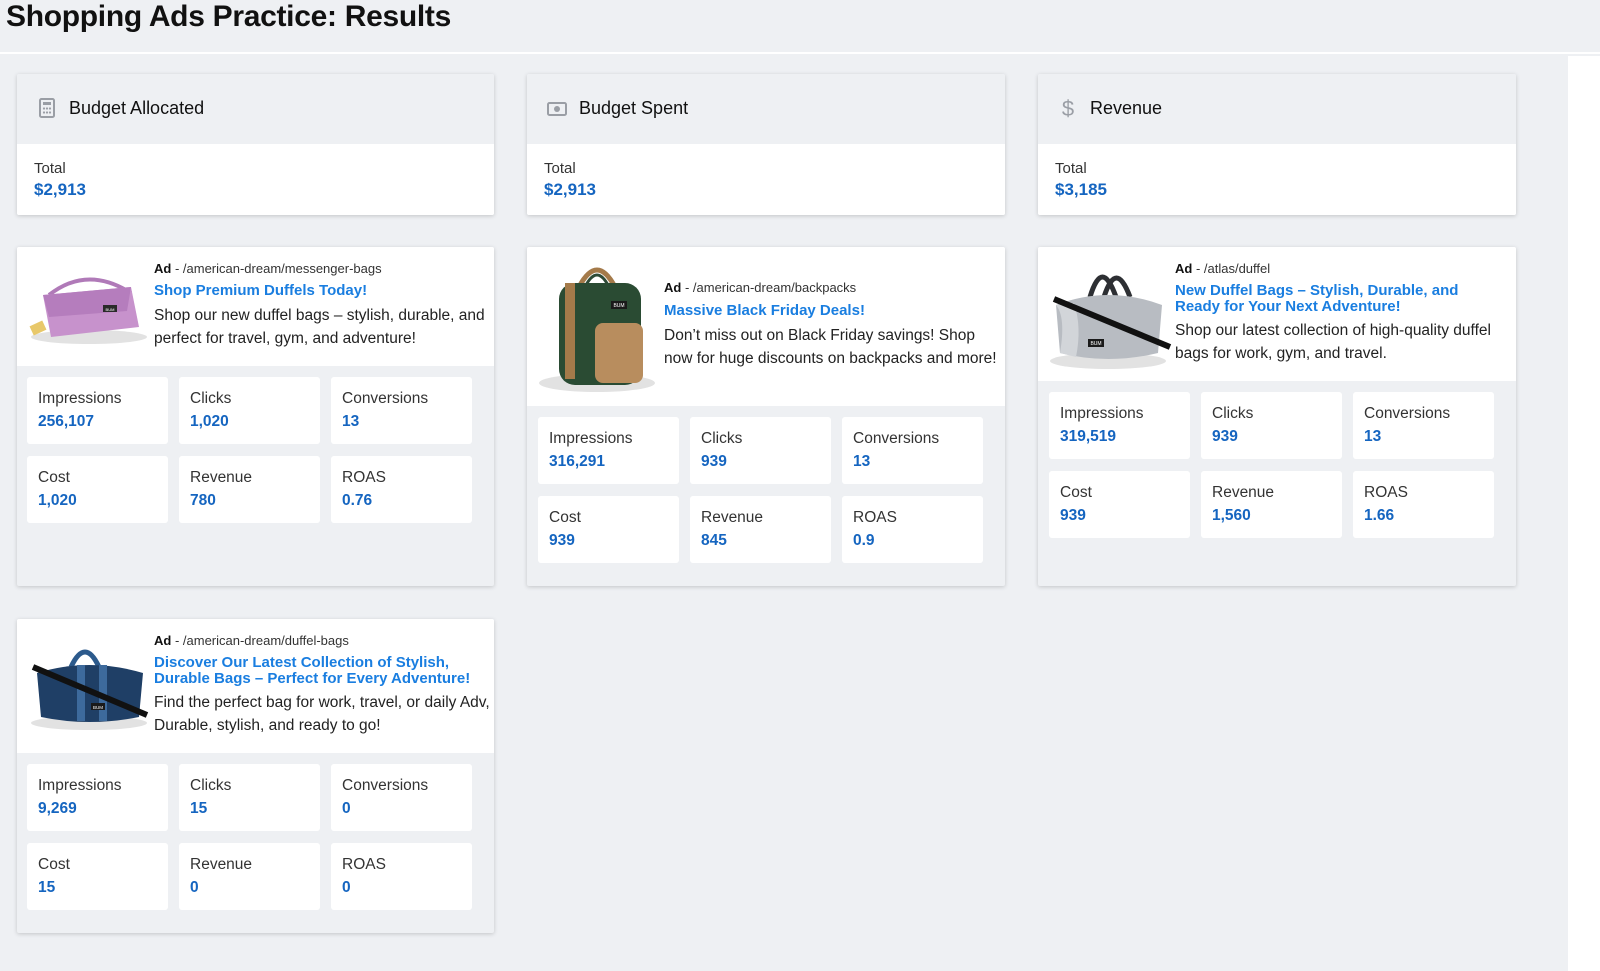 This screenshot has height=971, width=1600. What do you see at coordinates (1231, 515) in the screenshot?
I see `metric-value: 1,560` at bounding box center [1231, 515].